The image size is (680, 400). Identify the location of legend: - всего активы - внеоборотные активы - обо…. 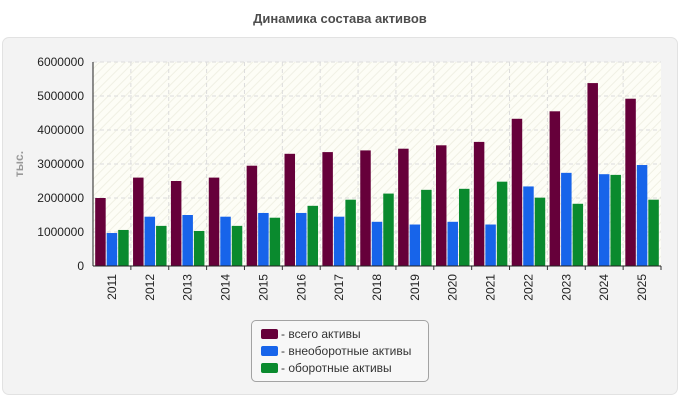
(340, 351).